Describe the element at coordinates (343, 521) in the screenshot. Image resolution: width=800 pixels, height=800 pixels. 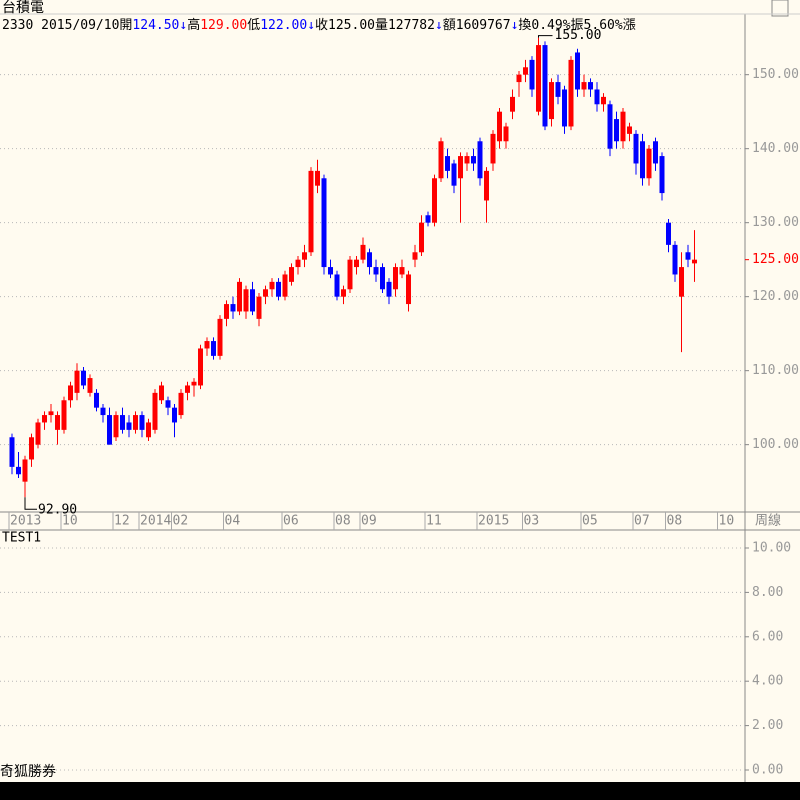
I see `x-tick-label: 08` at that location.